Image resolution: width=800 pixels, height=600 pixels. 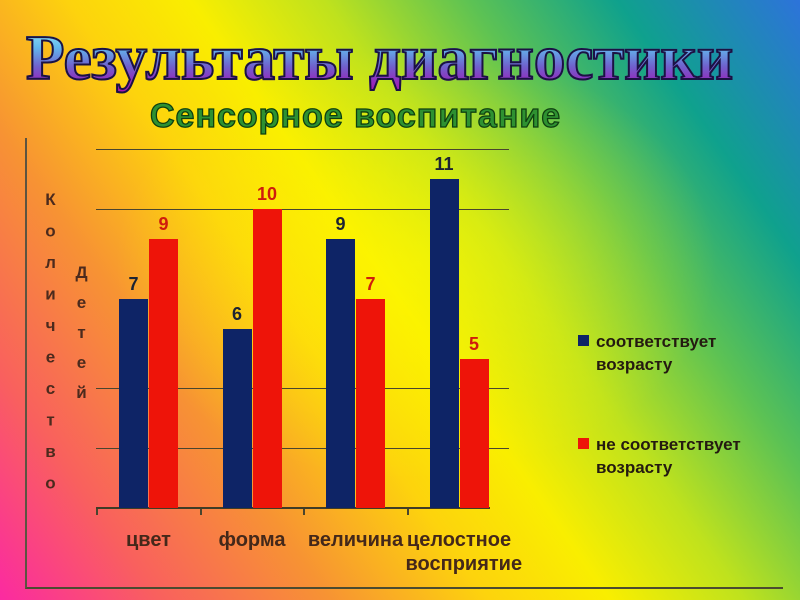 I want to click on category-label-2: форма, so click(x=252, y=540).